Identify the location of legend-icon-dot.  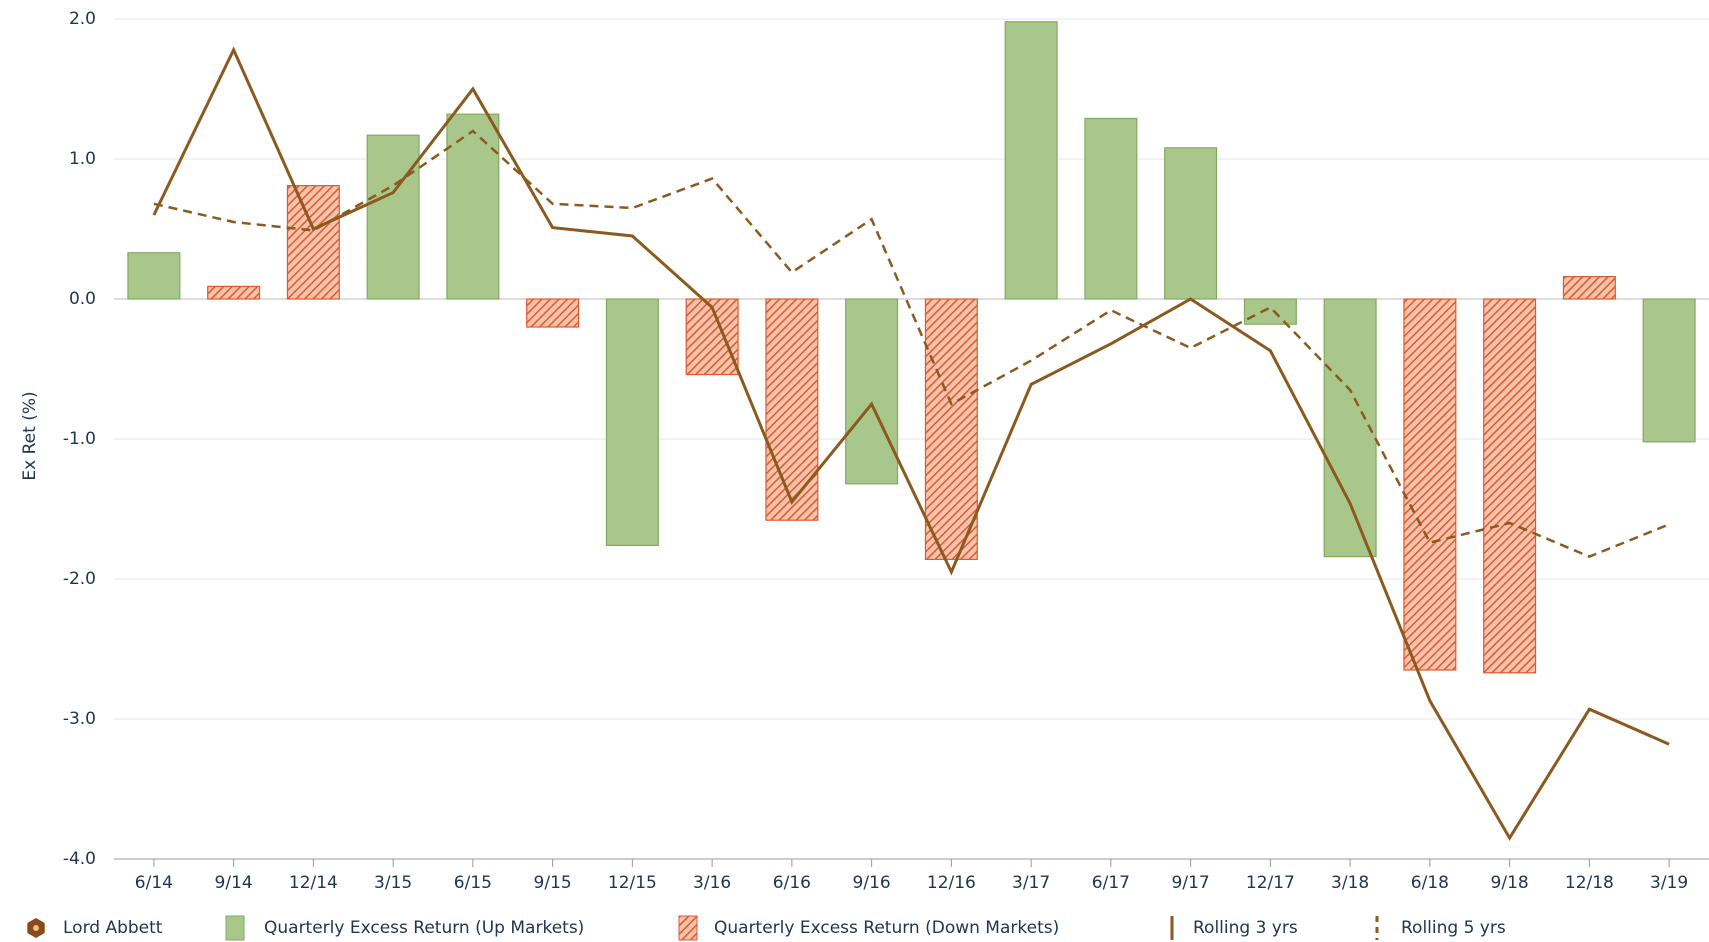
(36, 928).